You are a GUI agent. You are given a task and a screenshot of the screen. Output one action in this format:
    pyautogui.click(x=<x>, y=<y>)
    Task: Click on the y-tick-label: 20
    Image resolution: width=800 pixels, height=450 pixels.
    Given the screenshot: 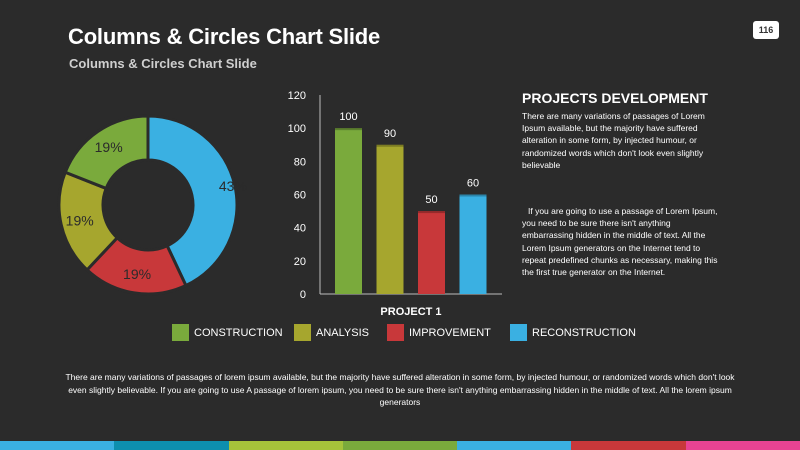 What is the action you would take?
    pyautogui.click(x=300, y=262)
    